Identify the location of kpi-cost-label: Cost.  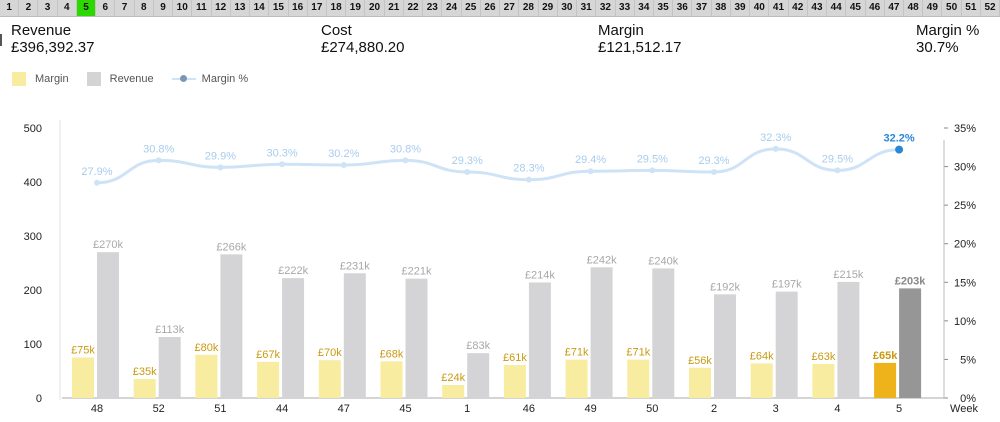
(336, 30).